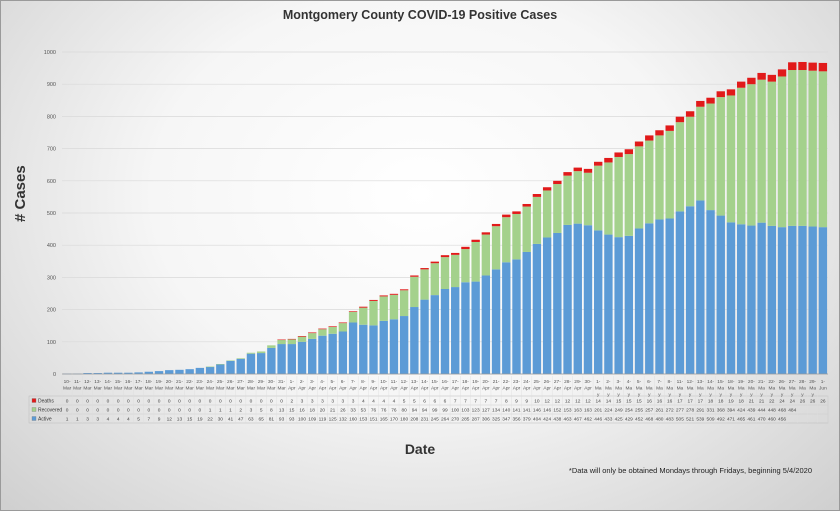  What do you see at coordinates (567, 382) in the screenshot?
I see `x-tick-label: 28-` at bounding box center [567, 382].